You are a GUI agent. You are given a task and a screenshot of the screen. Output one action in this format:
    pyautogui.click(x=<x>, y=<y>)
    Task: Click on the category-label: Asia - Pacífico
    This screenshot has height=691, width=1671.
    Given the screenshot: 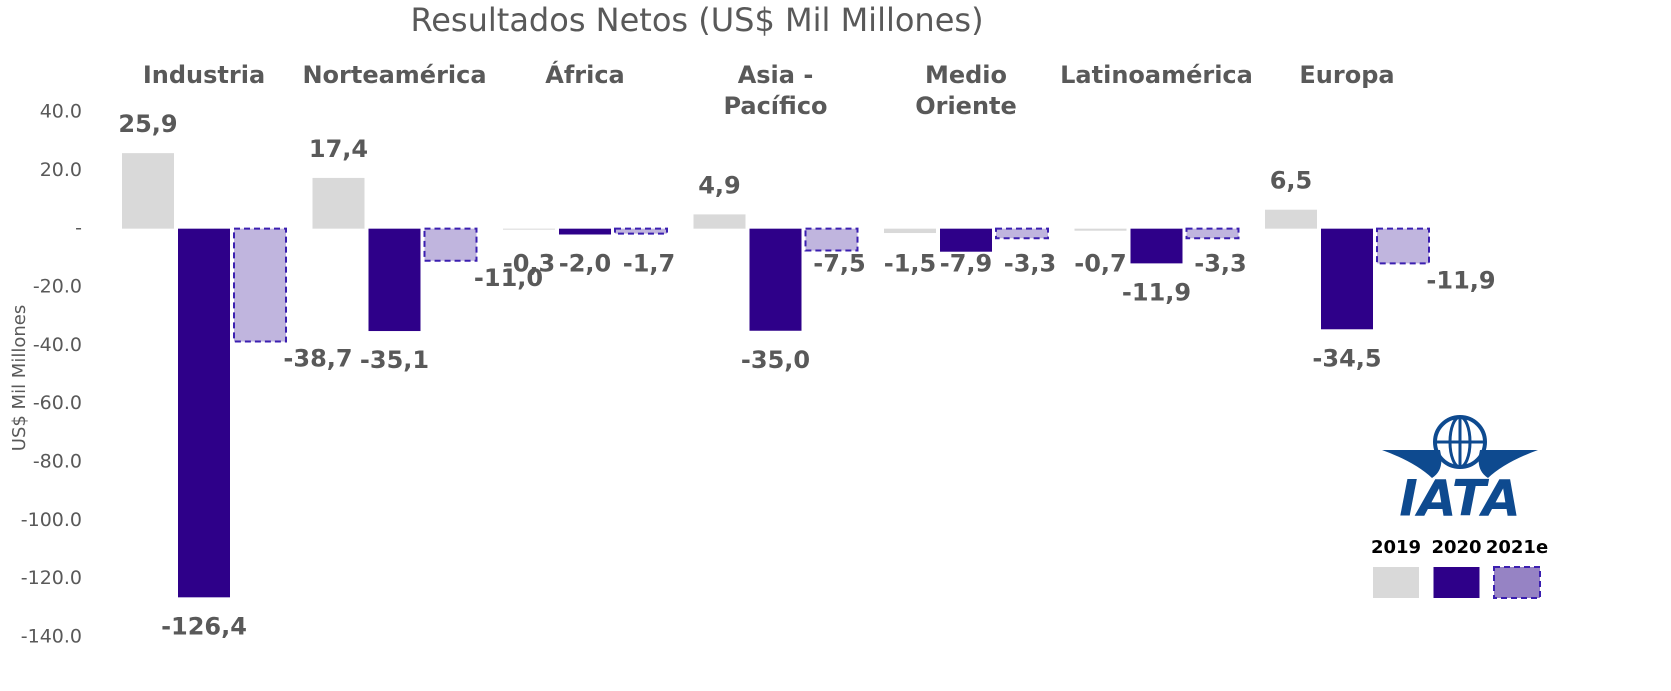 What is the action you would take?
    pyautogui.click(x=775, y=90)
    